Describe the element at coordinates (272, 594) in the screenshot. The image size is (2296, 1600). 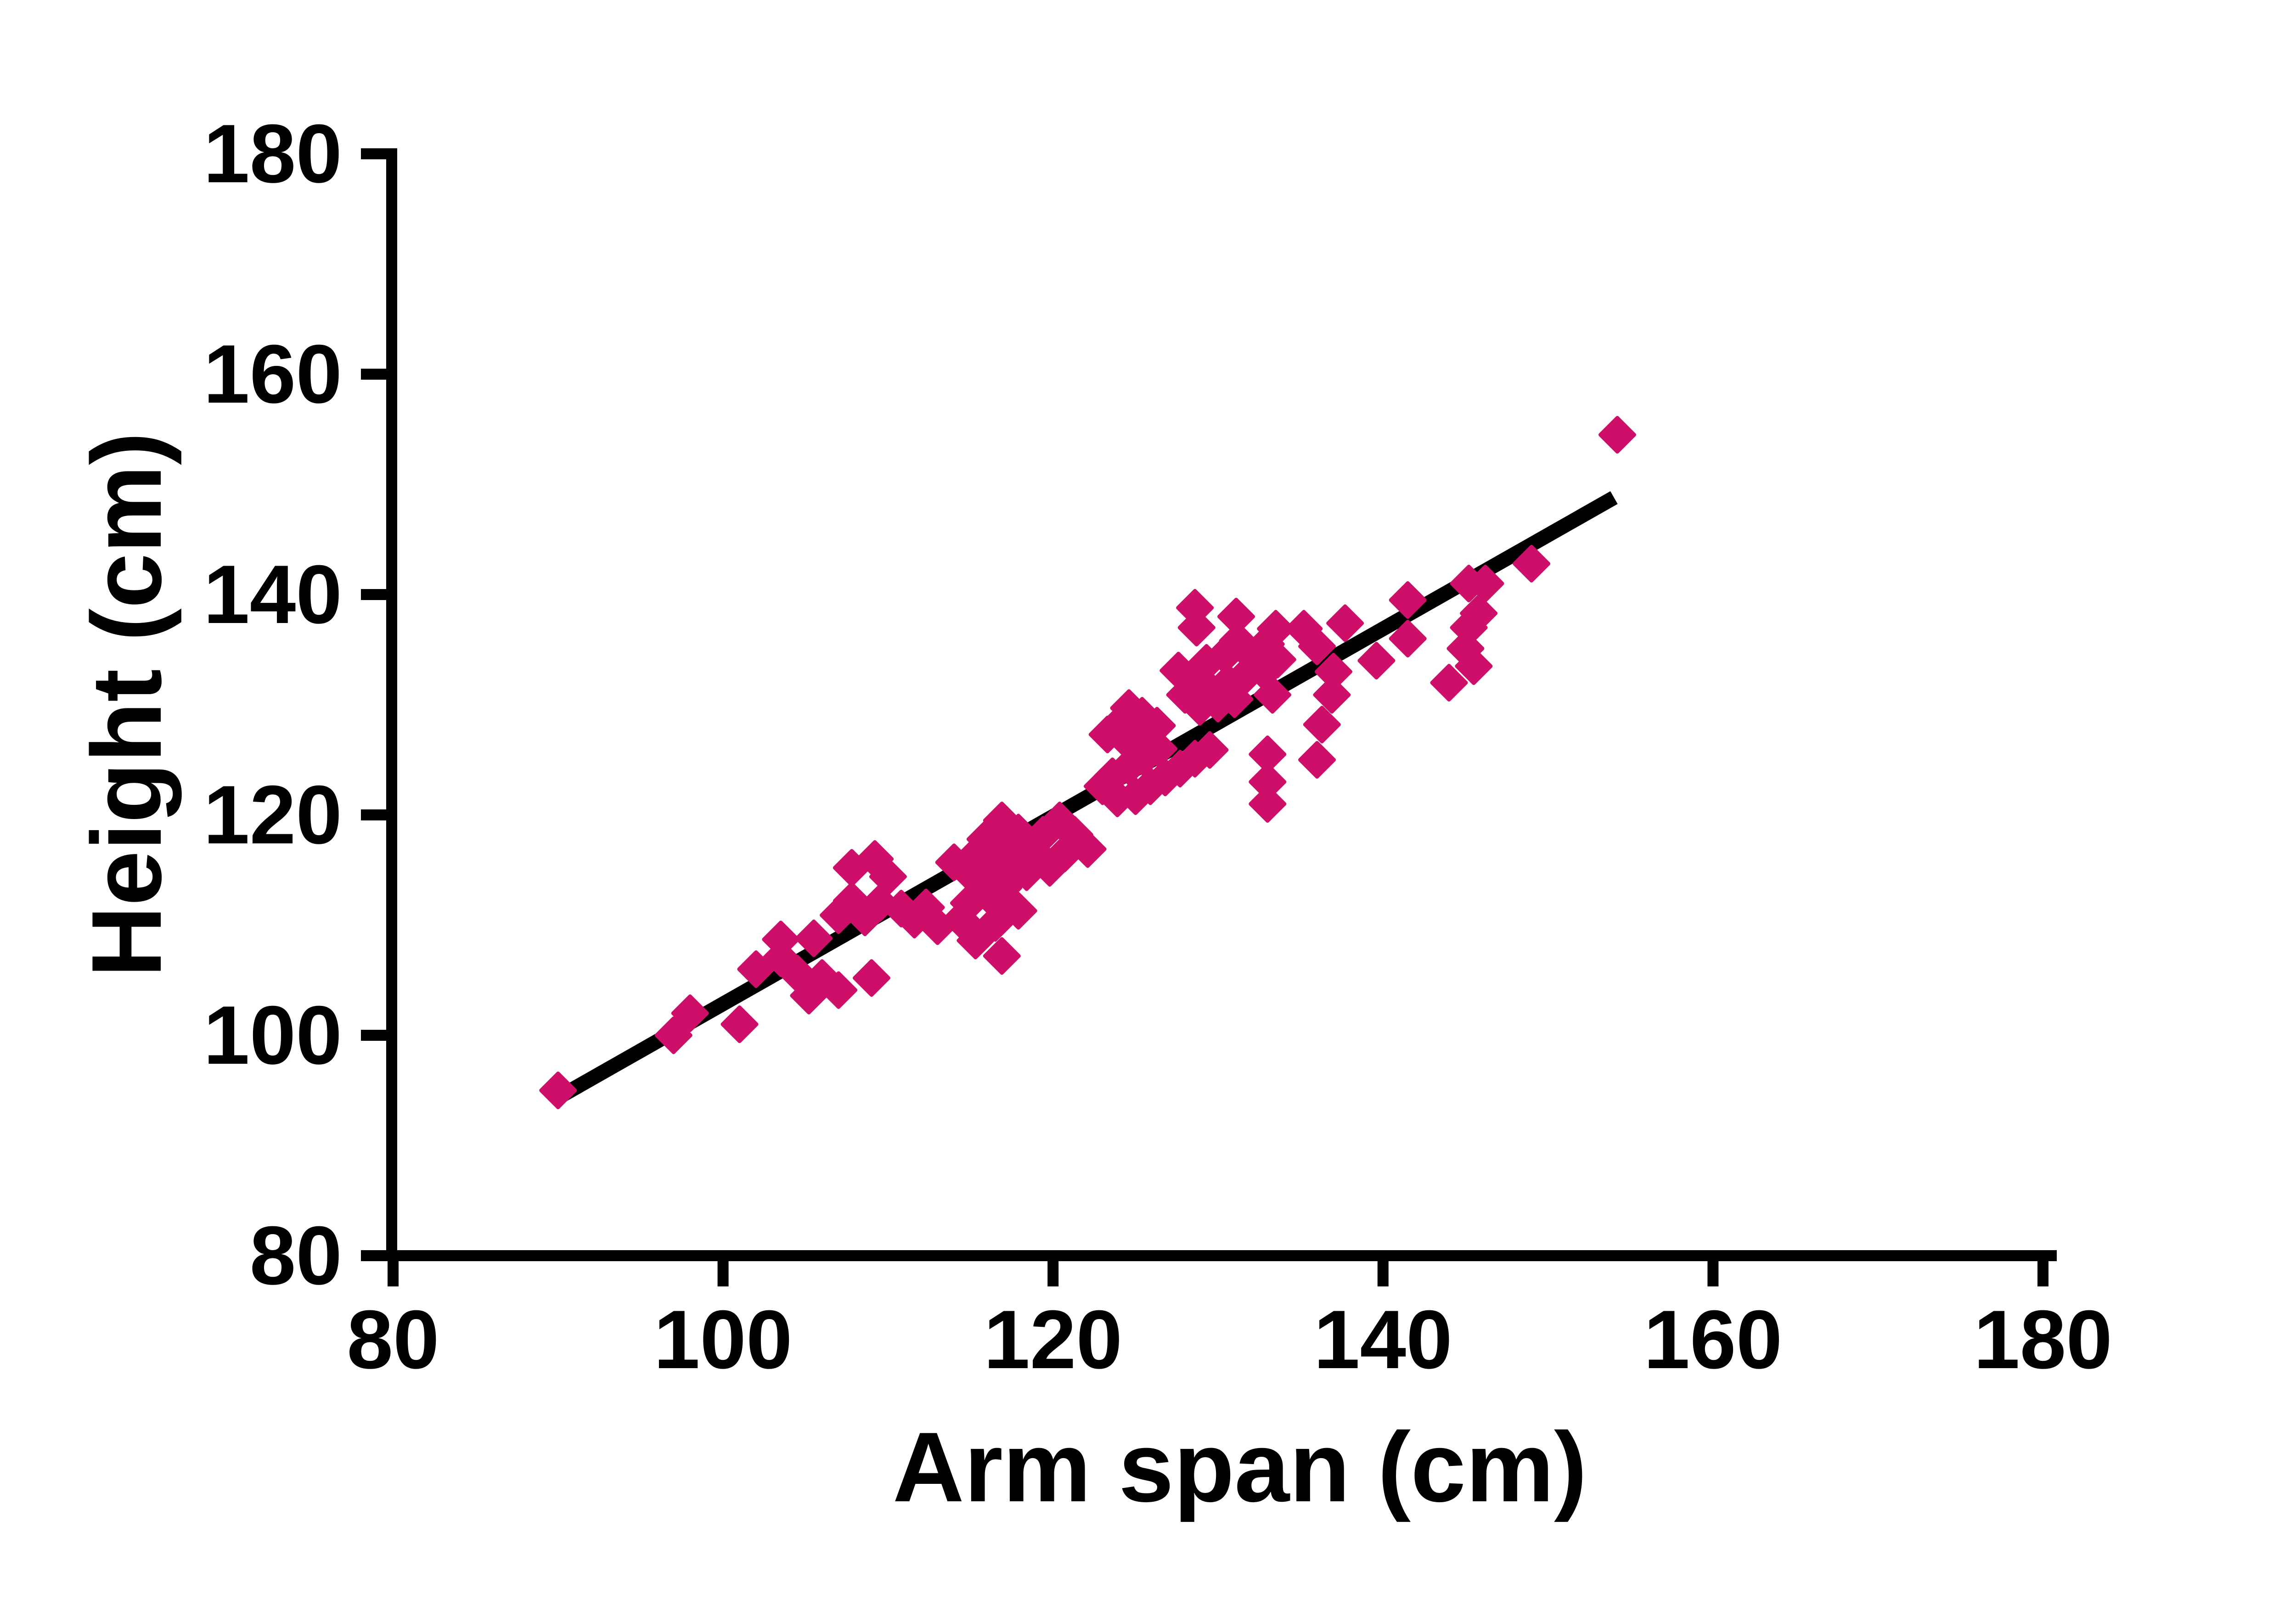
I see `y-tick-label: 140` at that location.